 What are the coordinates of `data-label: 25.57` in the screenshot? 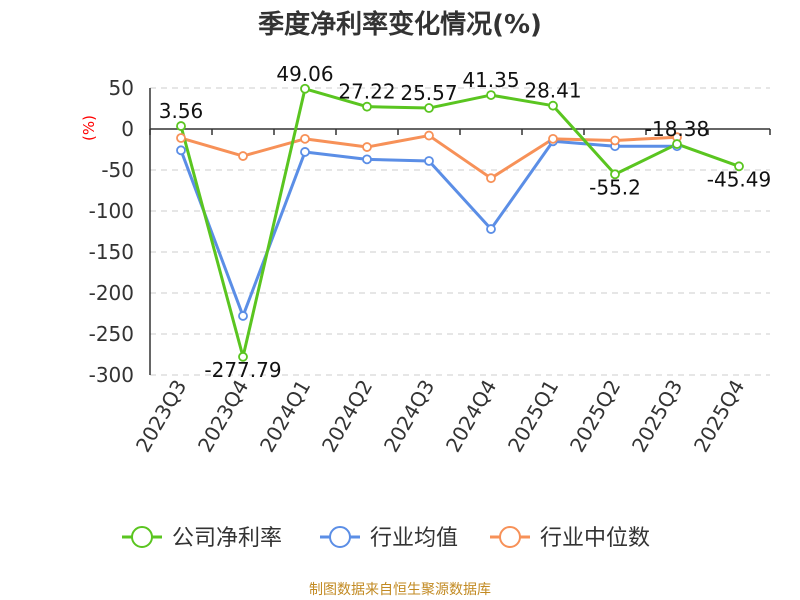 It's located at (428, 93).